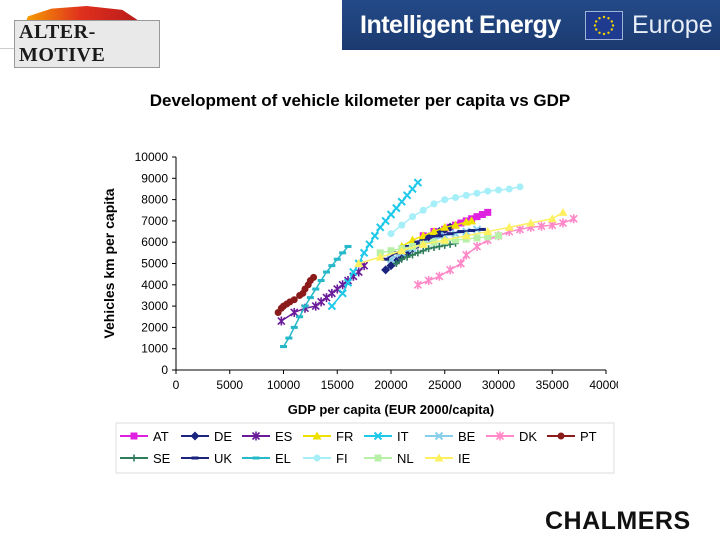 This screenshot has height=540, width=720. I want to click on series-pt, so click(296, 294).